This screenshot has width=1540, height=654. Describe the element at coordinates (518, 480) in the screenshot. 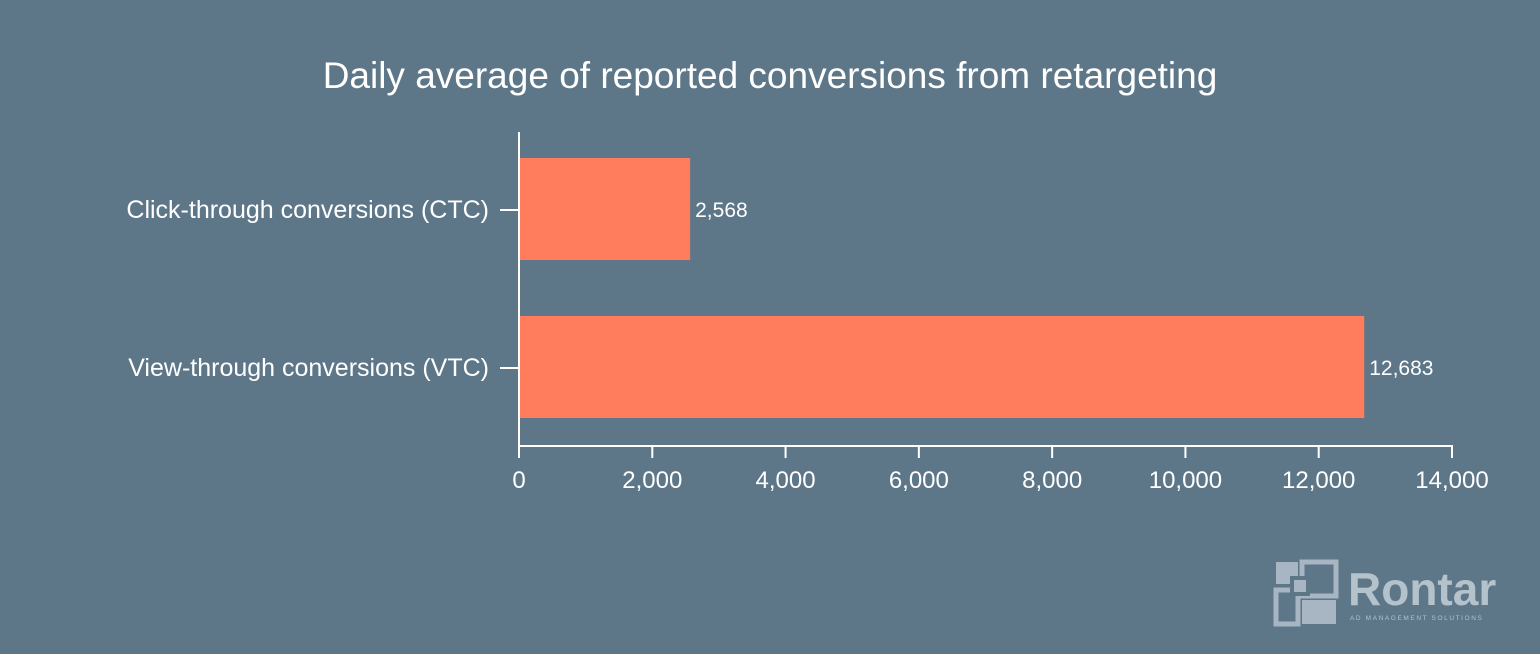

I see `x-tick-label-1: 0` at that location.